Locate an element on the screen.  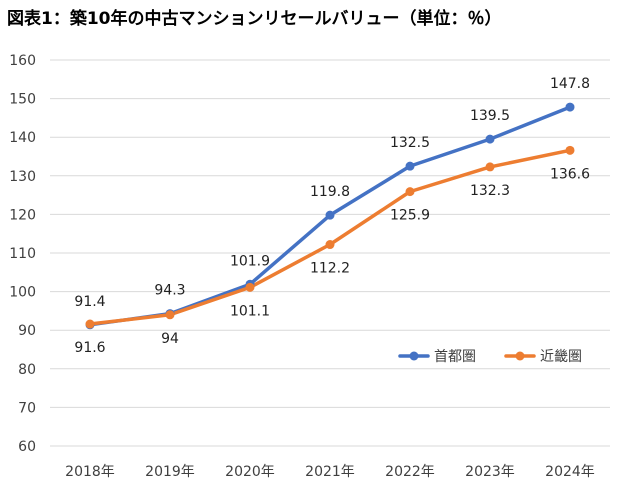
x-tick-label: 2024年 is located at coordinates (570, 472).